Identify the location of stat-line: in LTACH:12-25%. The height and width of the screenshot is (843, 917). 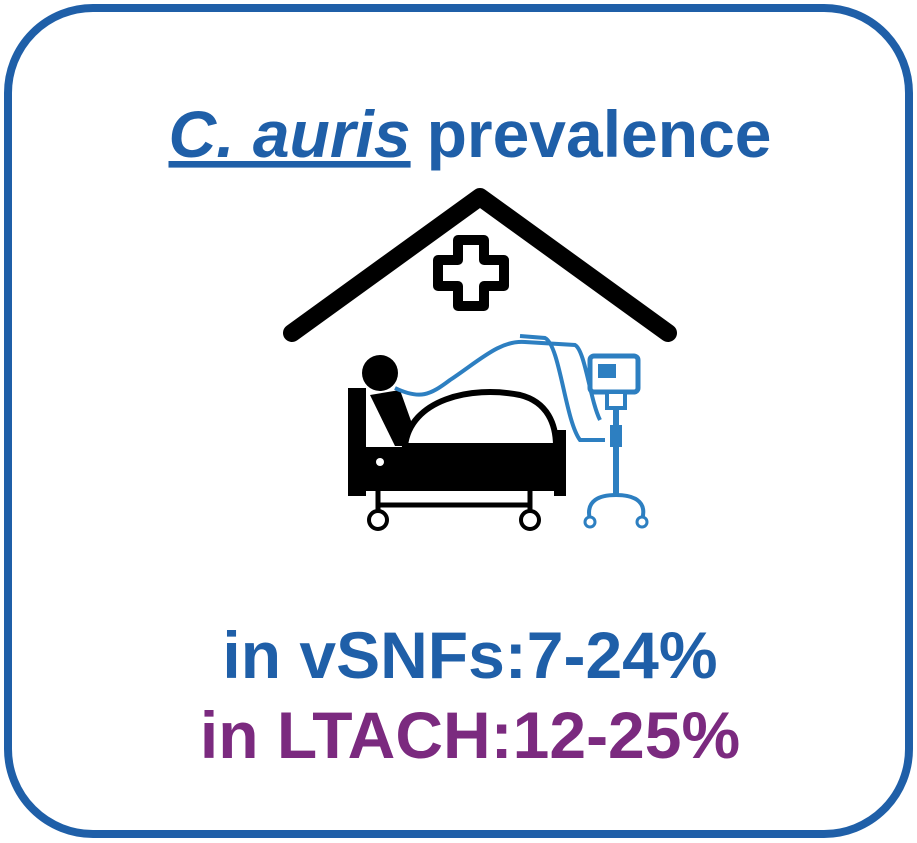
(470, 735).